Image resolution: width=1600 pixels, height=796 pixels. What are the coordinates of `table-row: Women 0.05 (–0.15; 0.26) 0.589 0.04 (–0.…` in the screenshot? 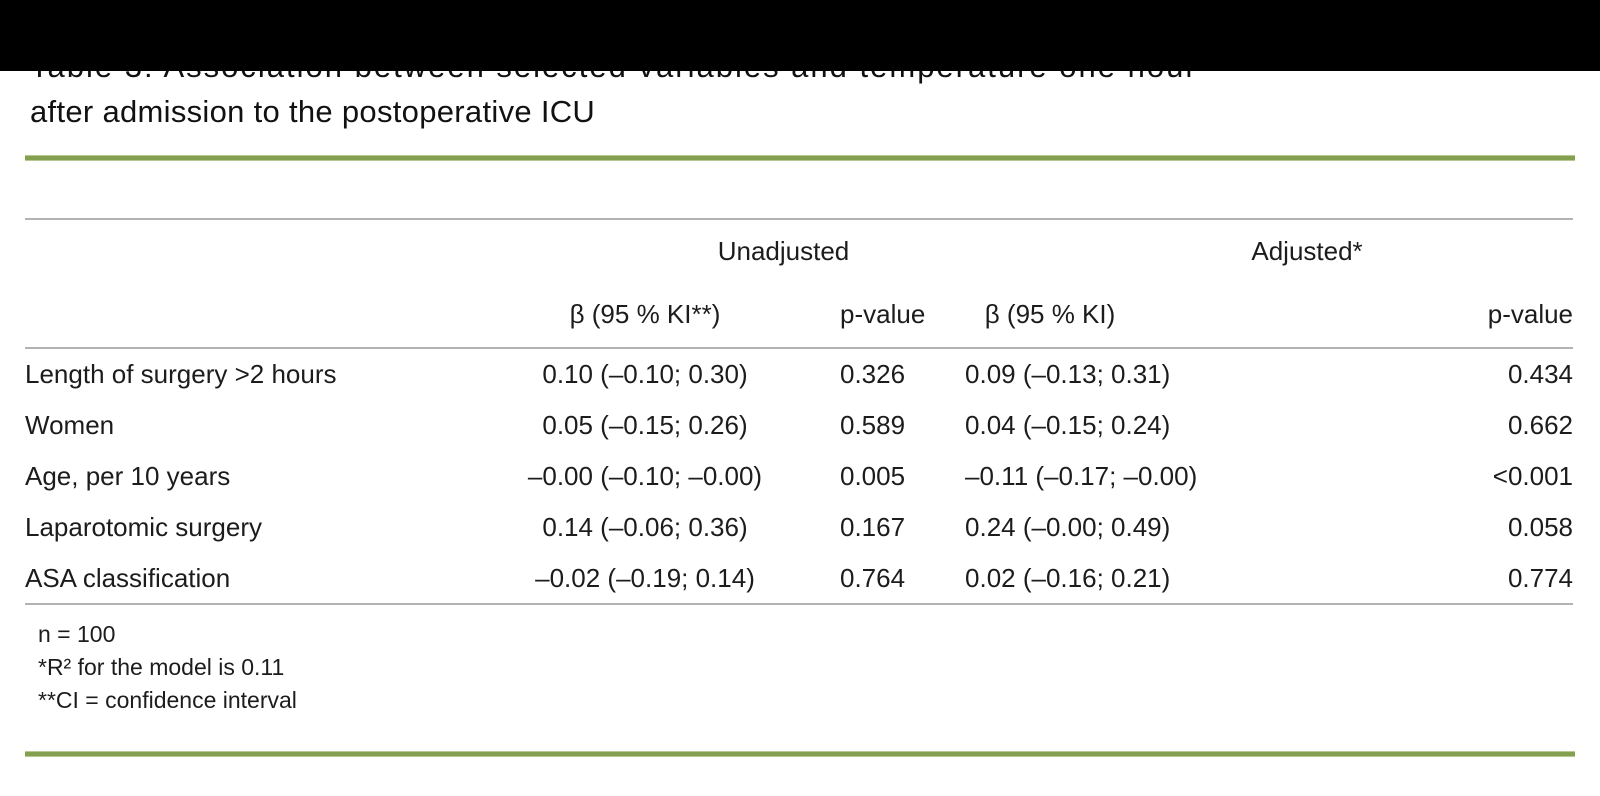 It's located at (799, 425).